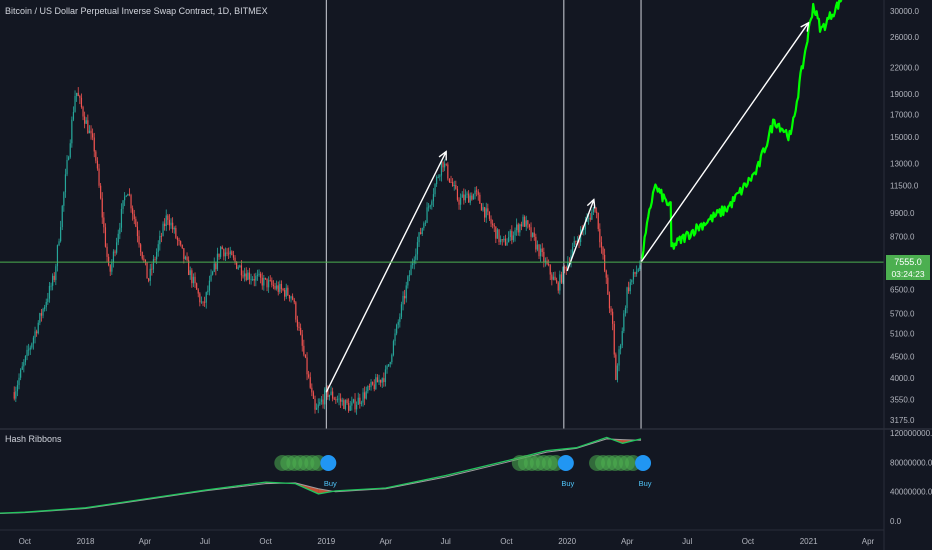 This screenshot has width=932, height=550. I want to click on indicator-title: Hash Ribbons, so click(33, 439).